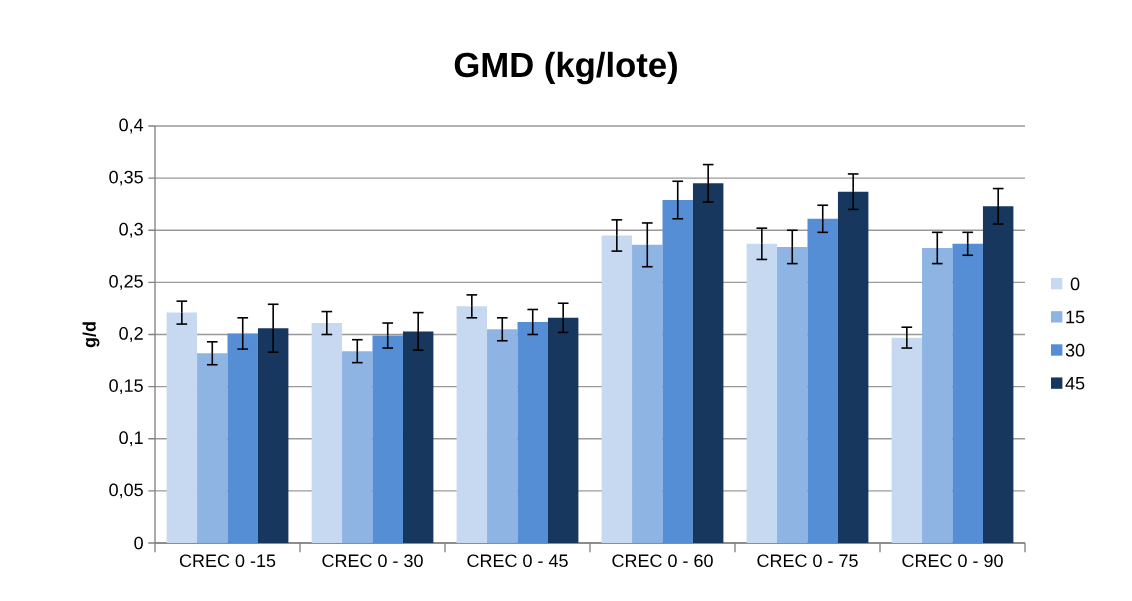 The height and width of the screenshot is (601, 1132). Describe the element at coordinates (1075, 383) in the screenshot. I see `legend-label: 45` at that location.